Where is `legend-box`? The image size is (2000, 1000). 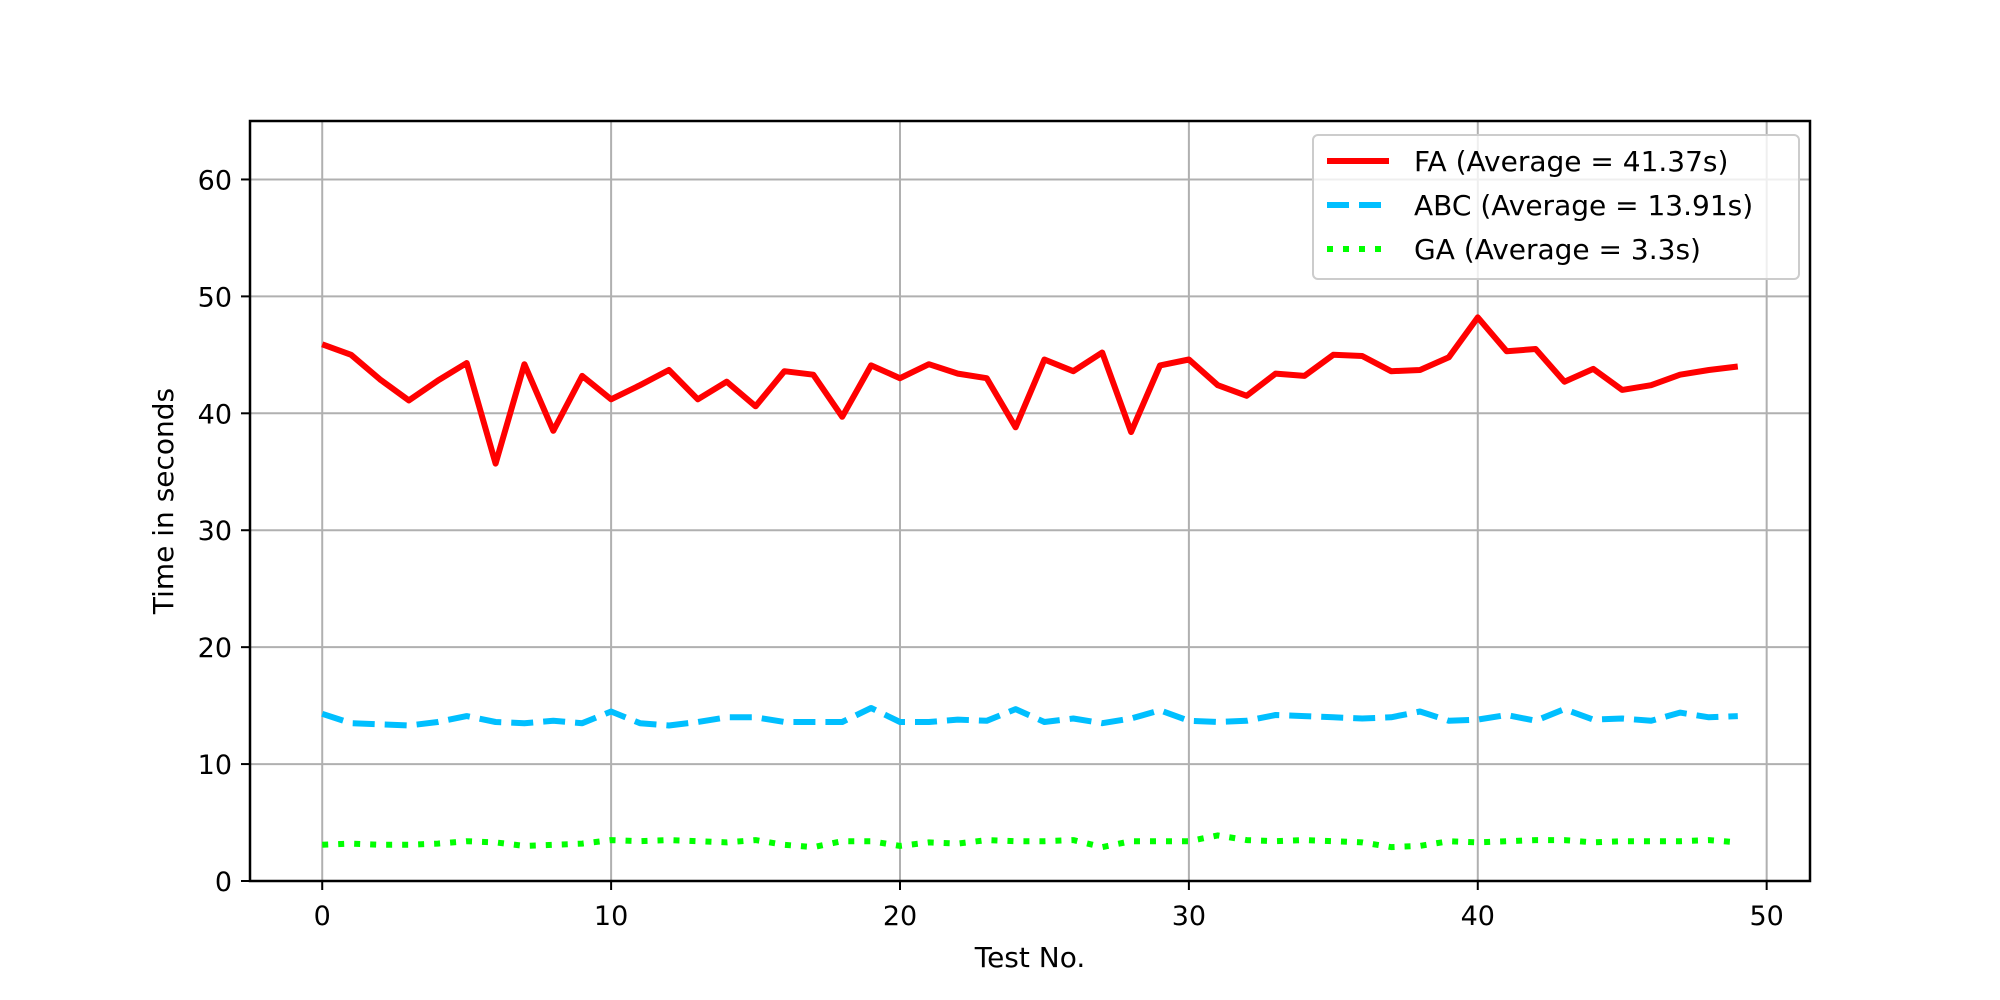 legend-box is located at coordinates (1556, 207).